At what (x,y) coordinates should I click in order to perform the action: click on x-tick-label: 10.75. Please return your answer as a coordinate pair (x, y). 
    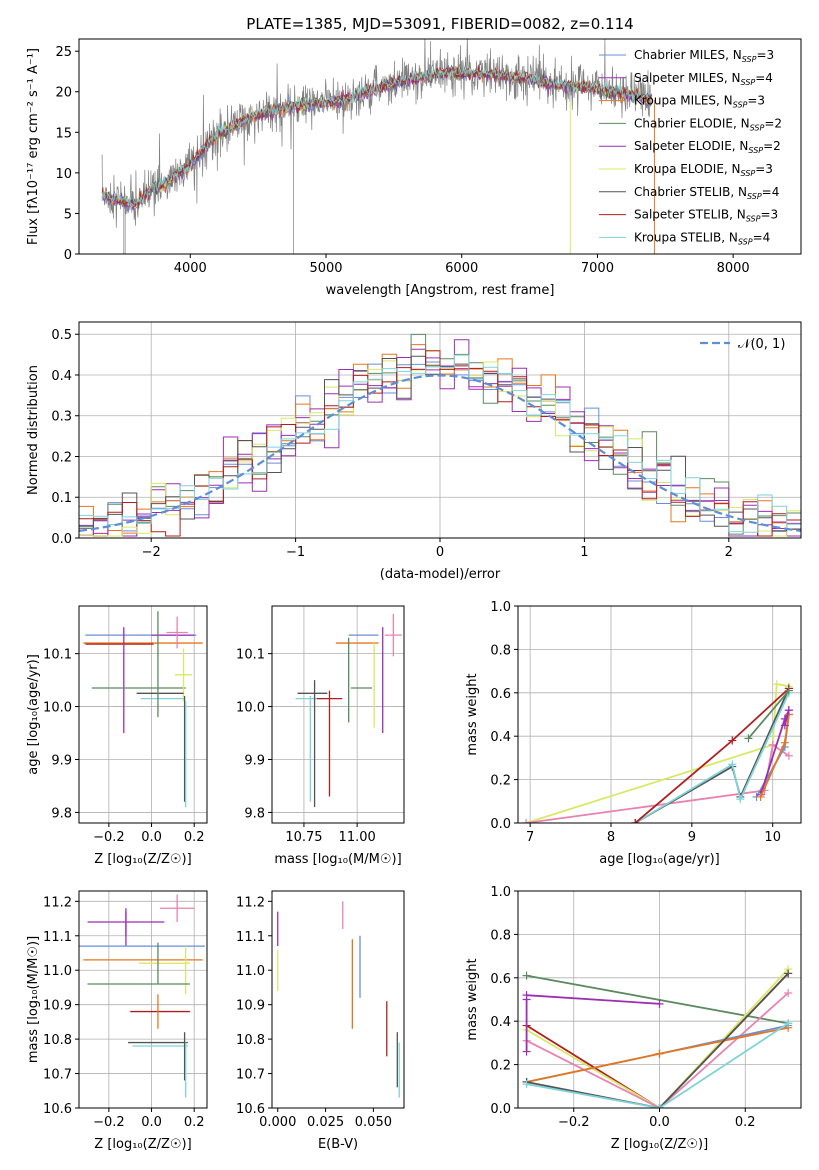
    Looking at the image, I should click on (303, 837).